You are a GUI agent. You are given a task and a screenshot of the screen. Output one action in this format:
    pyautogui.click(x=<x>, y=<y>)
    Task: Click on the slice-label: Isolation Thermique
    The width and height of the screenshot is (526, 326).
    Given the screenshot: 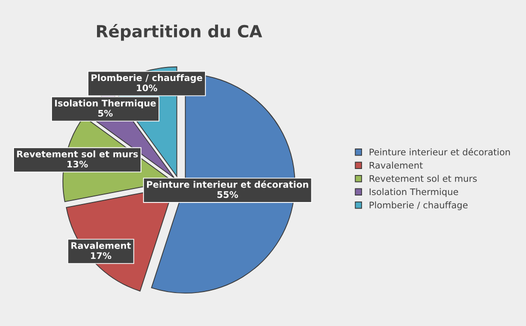 What is the action you would take?
    pyautogui.click(x=105, y=104)
    